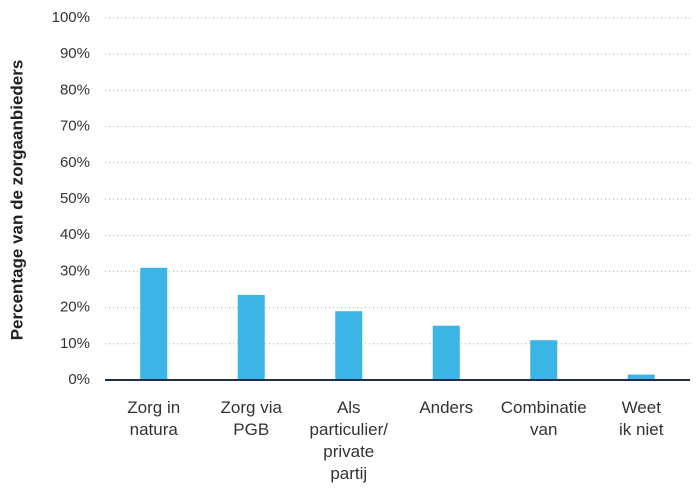 Image resolution: width=699 pixels, height=490 pixels. Describe the element at coordinates (154, 418) in the screenshot. I see `x-tick-label: Zorg in natura` at that location.